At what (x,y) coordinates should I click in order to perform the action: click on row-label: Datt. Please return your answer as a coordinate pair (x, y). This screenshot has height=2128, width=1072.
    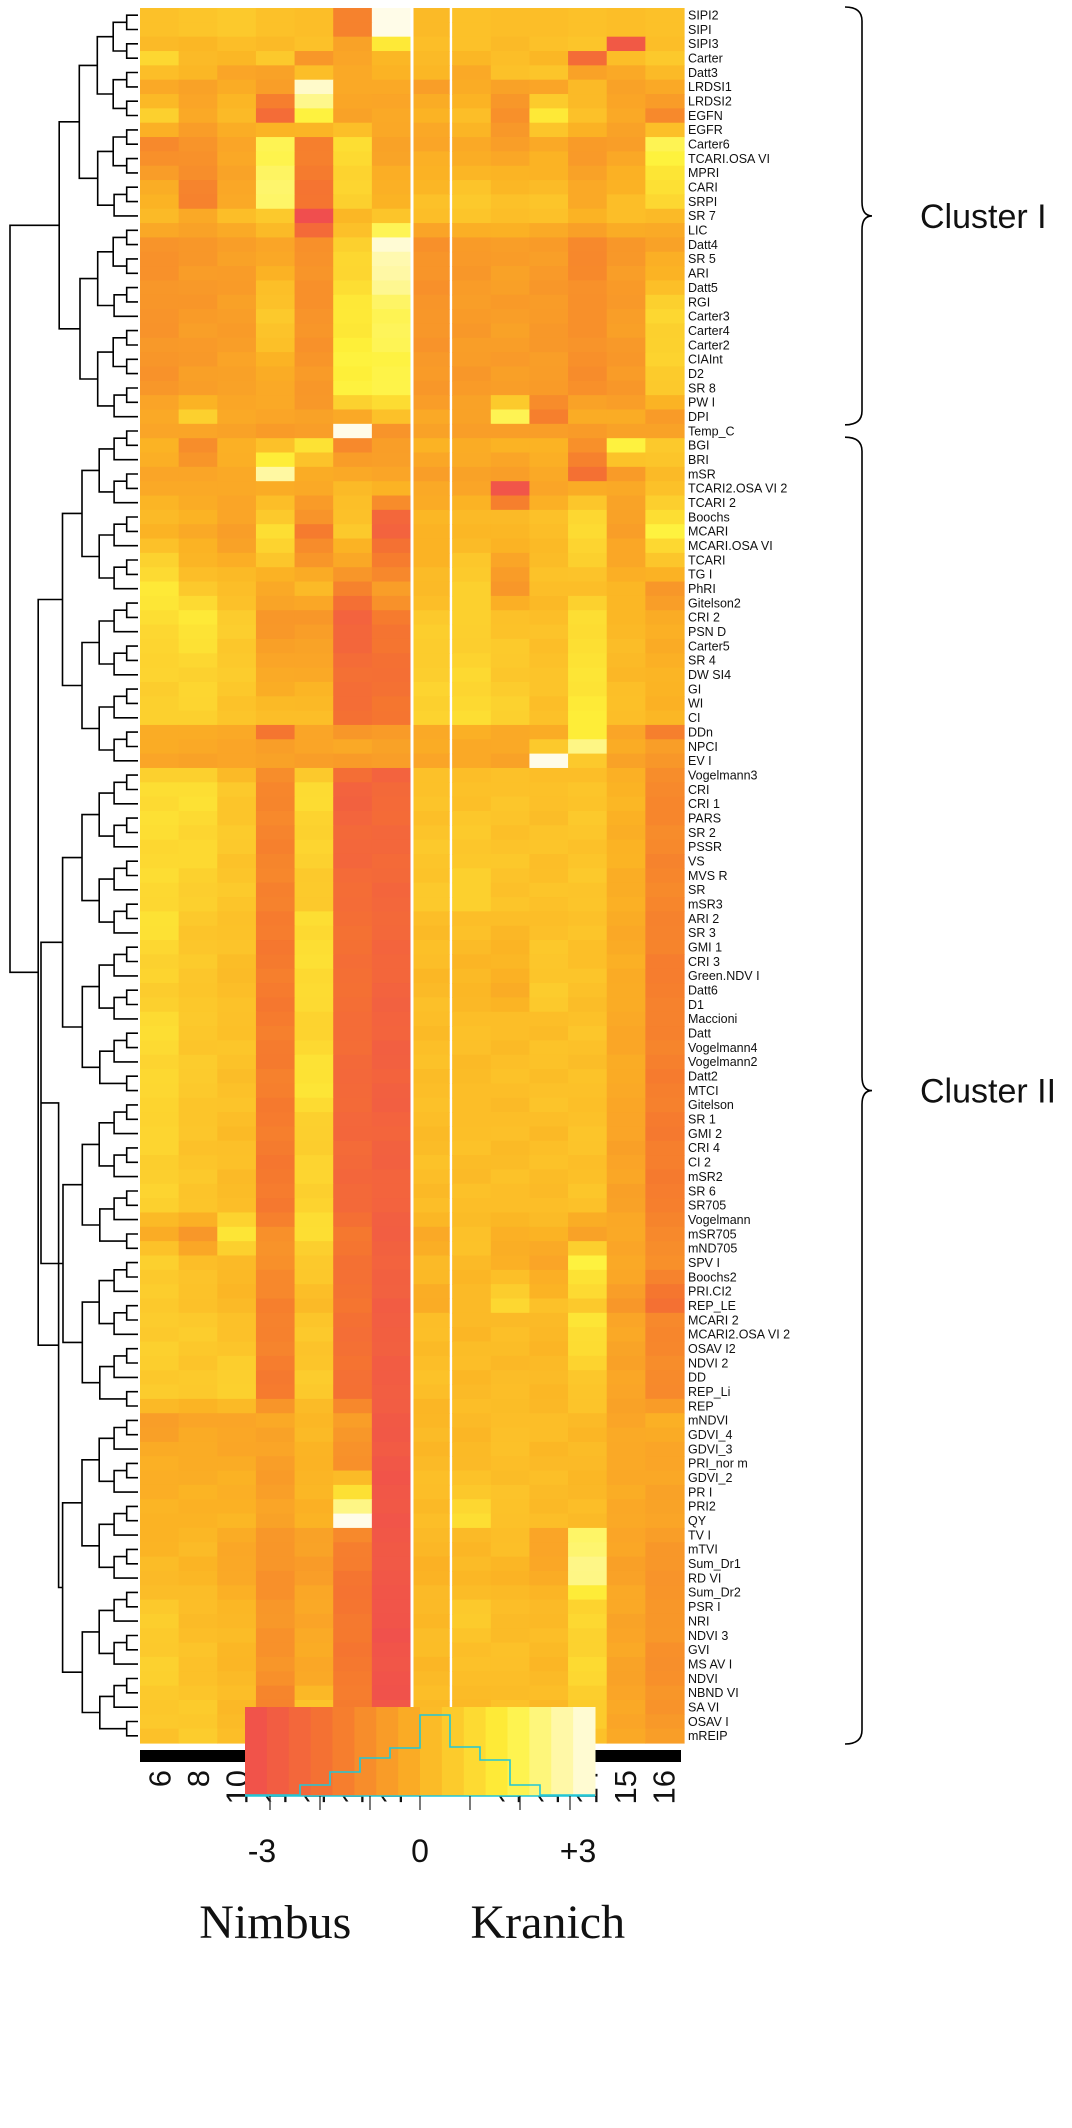
    Looking at the image, I should click on (699, 1034).